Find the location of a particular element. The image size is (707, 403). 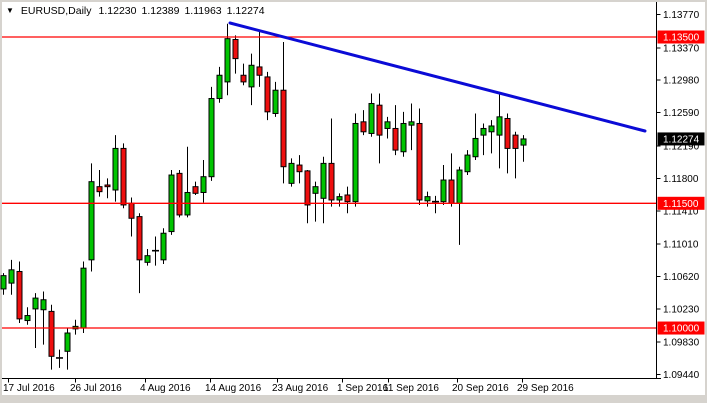

date-label: 11 Sep 2016 is located at coordinates (411, 388).